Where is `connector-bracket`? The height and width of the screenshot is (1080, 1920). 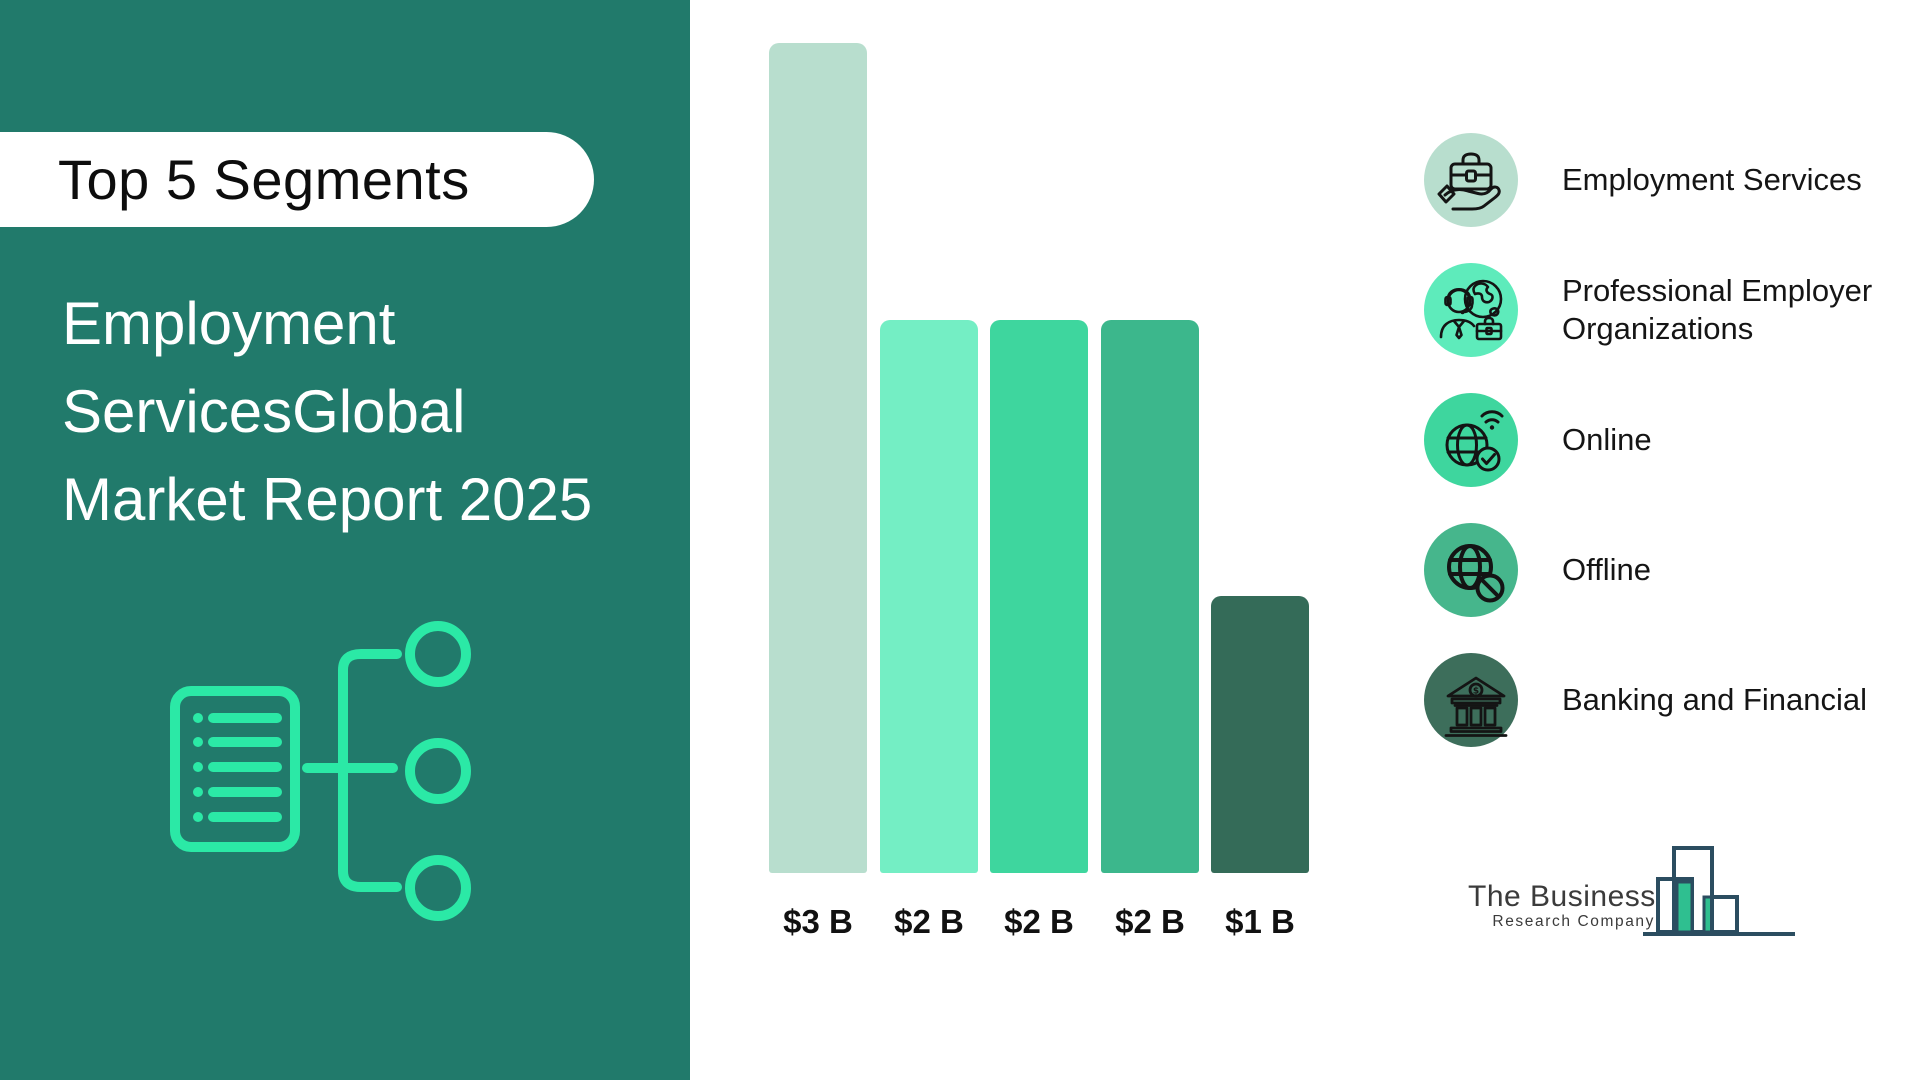
connector-bracket is located at coordinates (370, 770).